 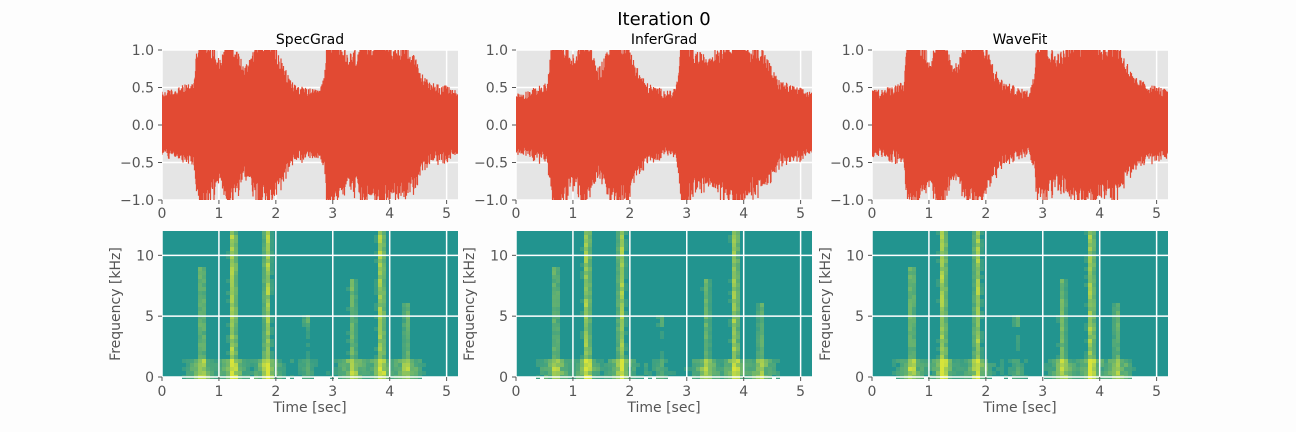 What do you see at coordinates (491, 164) in the screenshot?
I see `y-tick-label: −0.5` at bounding box center [491, 164].